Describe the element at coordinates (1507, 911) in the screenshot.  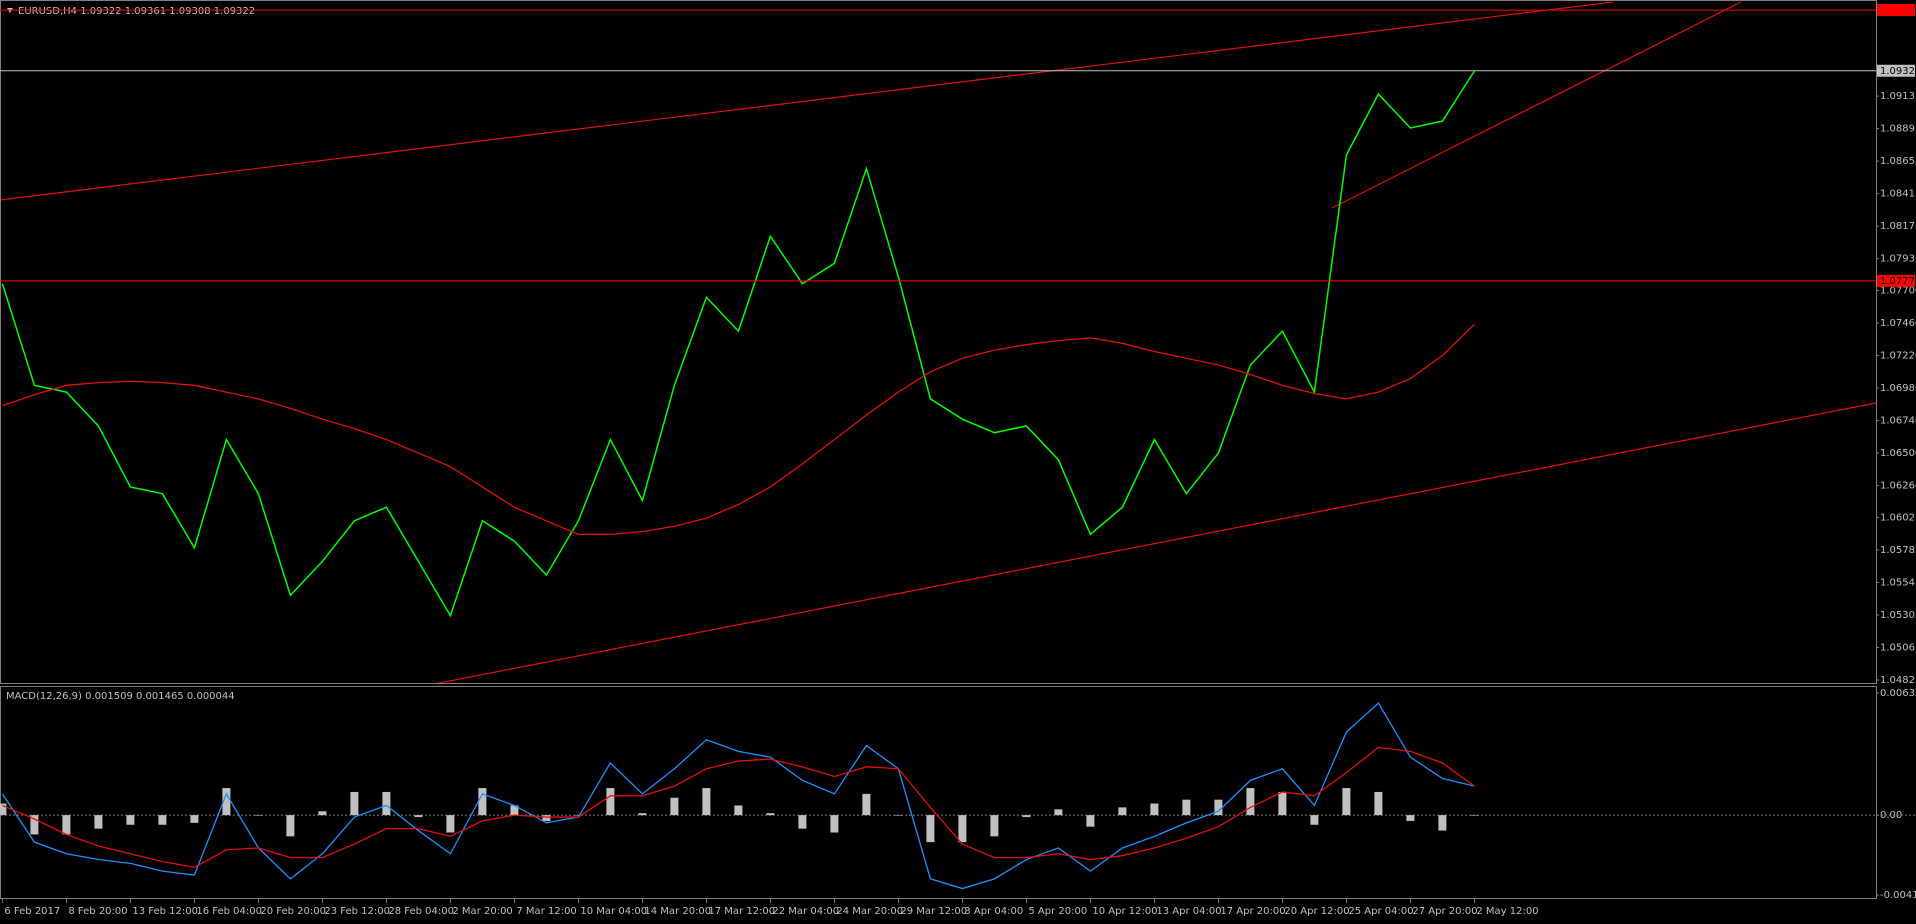
I see `x-tick-label: 2 May 12:00` at that location.